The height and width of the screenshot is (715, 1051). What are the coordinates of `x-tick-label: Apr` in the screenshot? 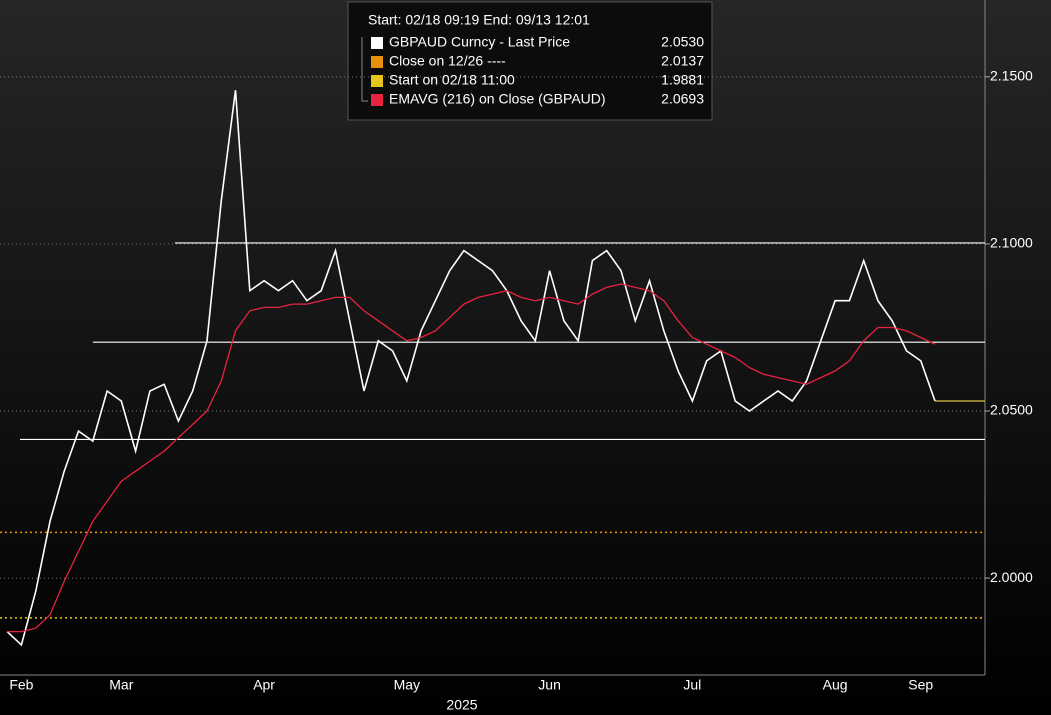 It's located at (264, 685).